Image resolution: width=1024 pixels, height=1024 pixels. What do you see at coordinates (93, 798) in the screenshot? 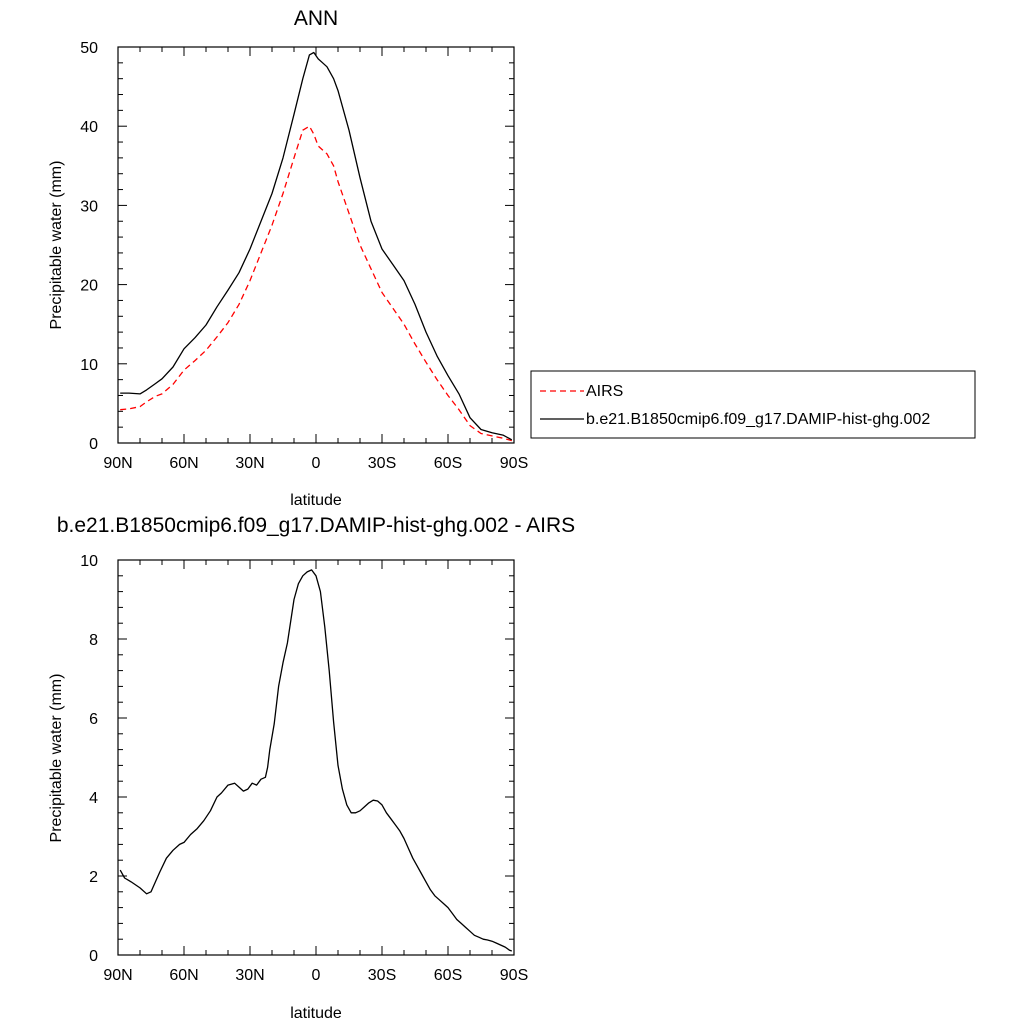
I see `y-tick-label: 4` at bounding box center [93, 798].